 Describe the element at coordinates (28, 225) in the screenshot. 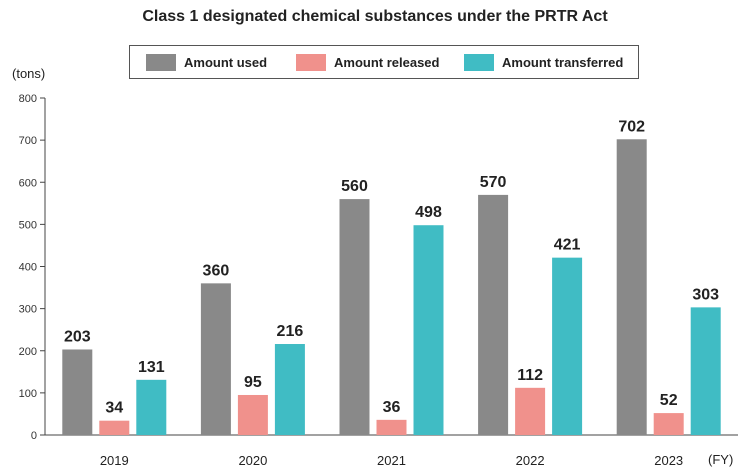

I see `y-tick-label: 500` at that location.